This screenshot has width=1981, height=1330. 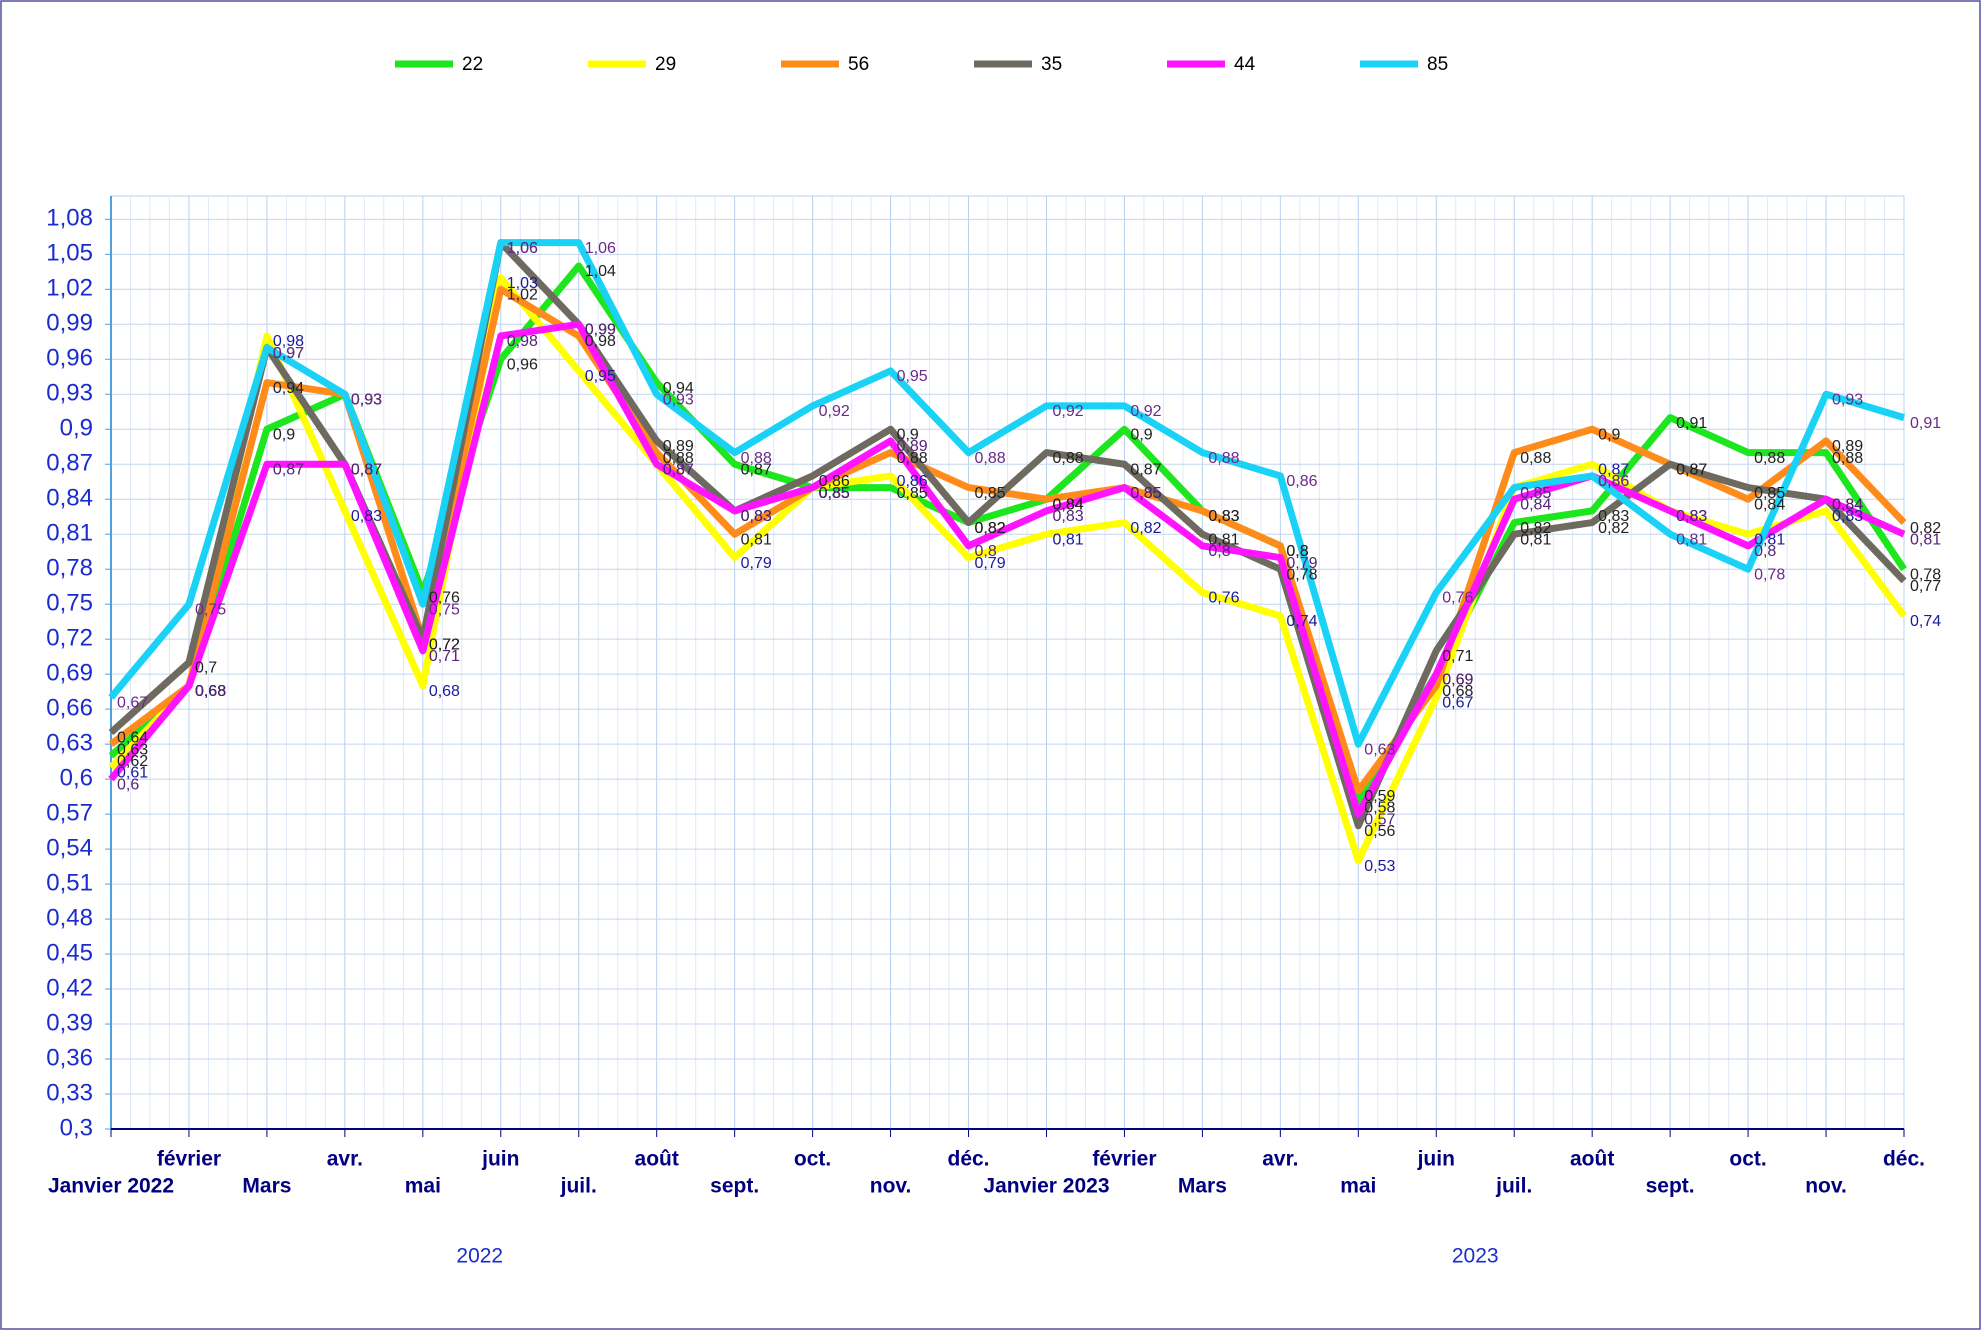 I want to click on y-tick-label: 0,42, so click(x=69, y=987).